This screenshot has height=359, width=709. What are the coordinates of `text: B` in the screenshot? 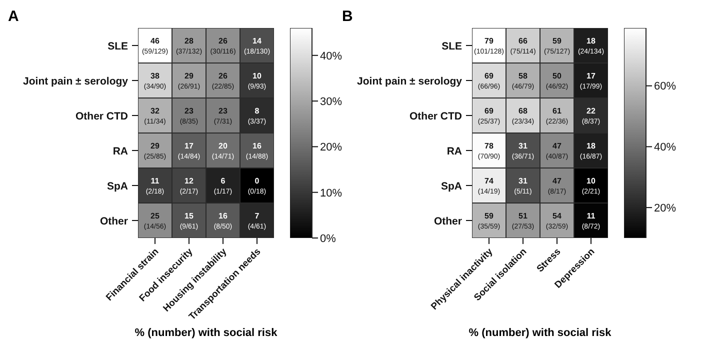 It's located at (347, 17).